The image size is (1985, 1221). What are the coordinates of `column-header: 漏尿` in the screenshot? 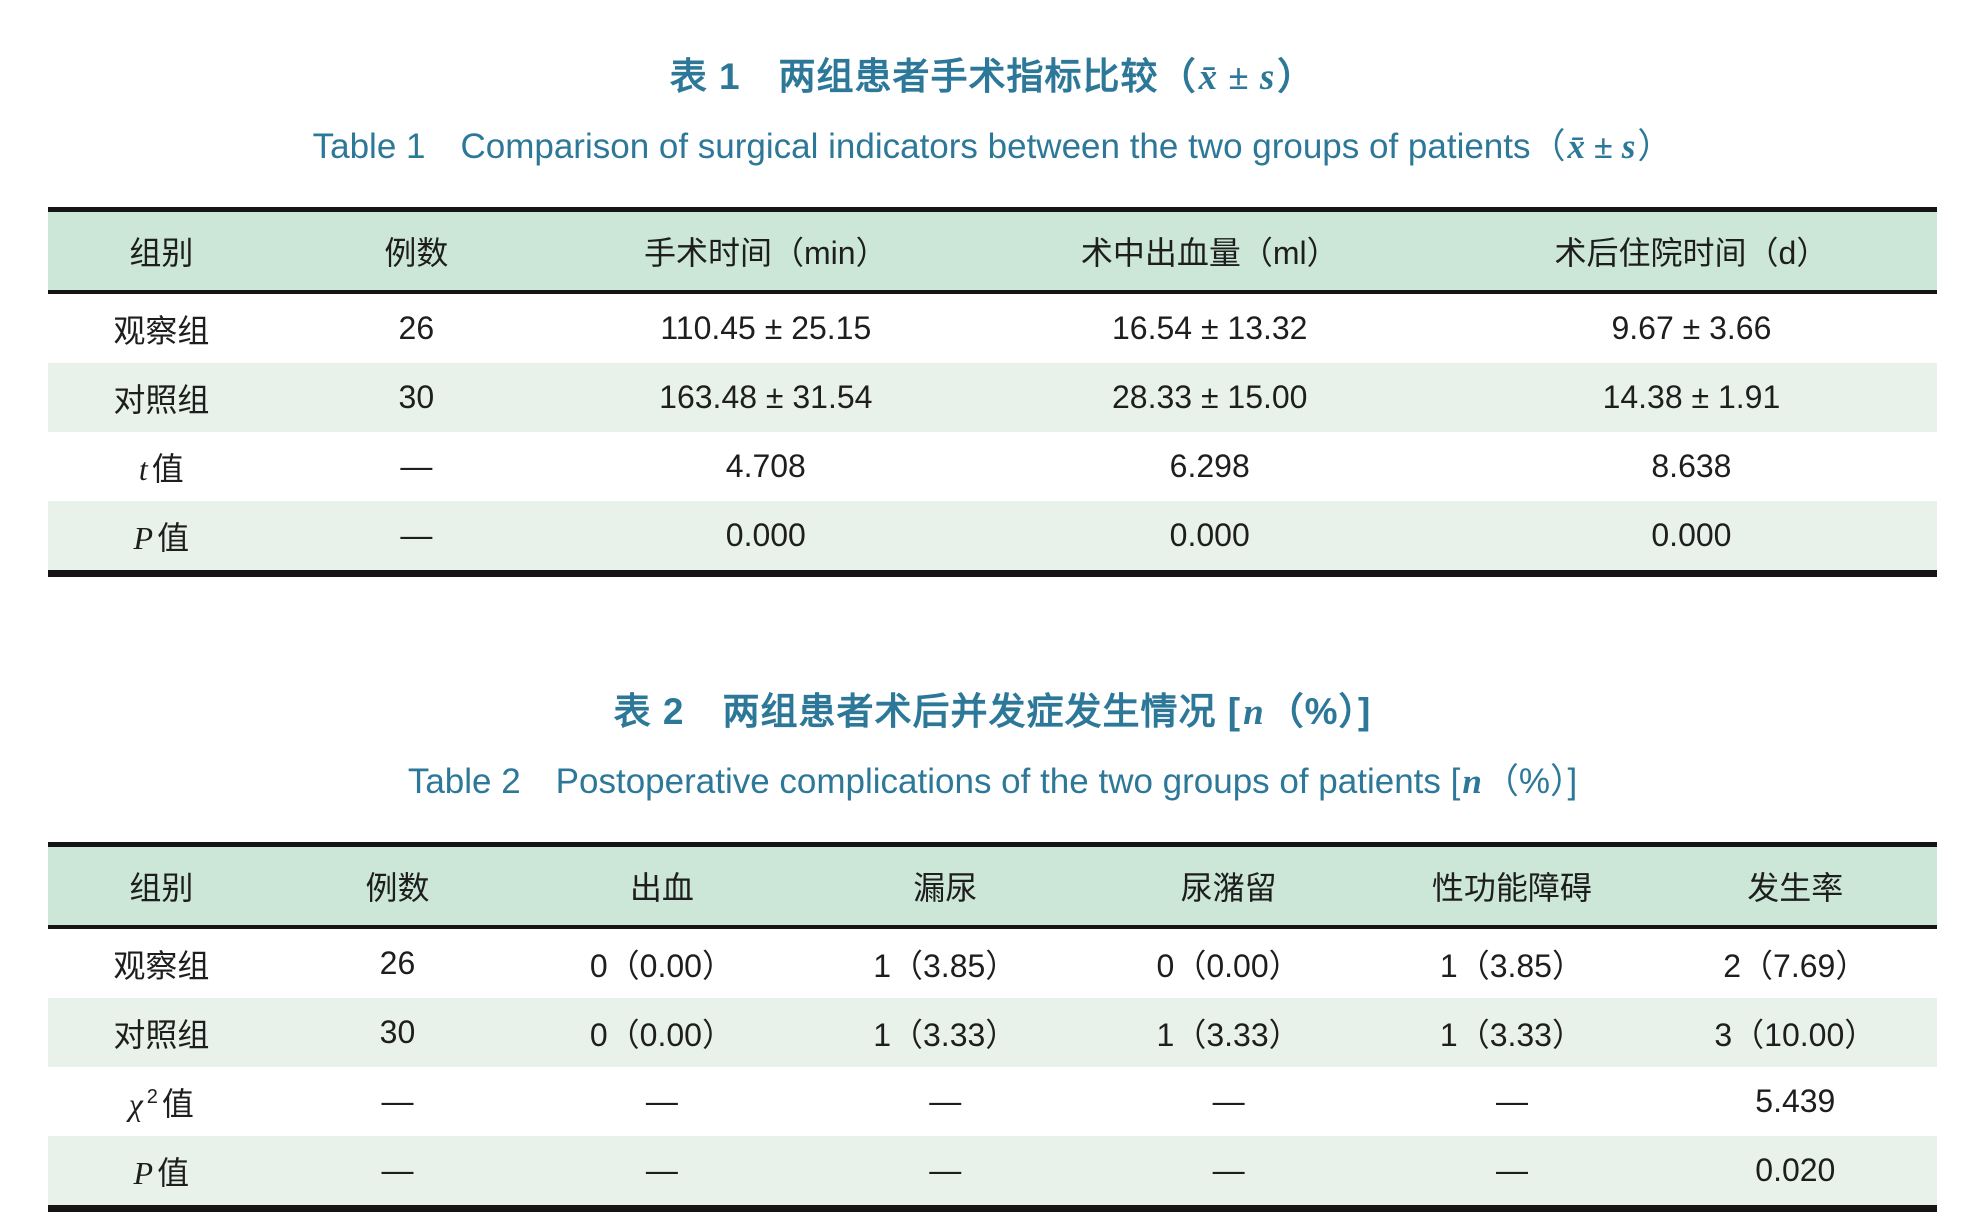 It's located at (945, 888).